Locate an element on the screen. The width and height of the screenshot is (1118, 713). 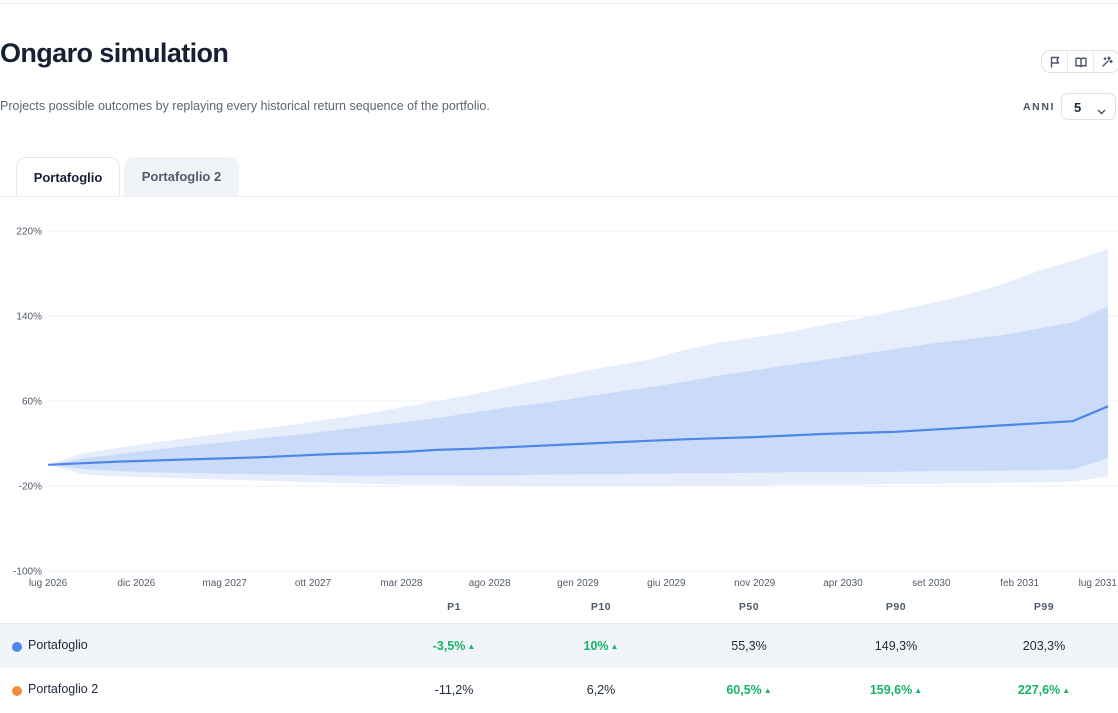
column-header-p10: P10 is located at coordinates (601, 607).